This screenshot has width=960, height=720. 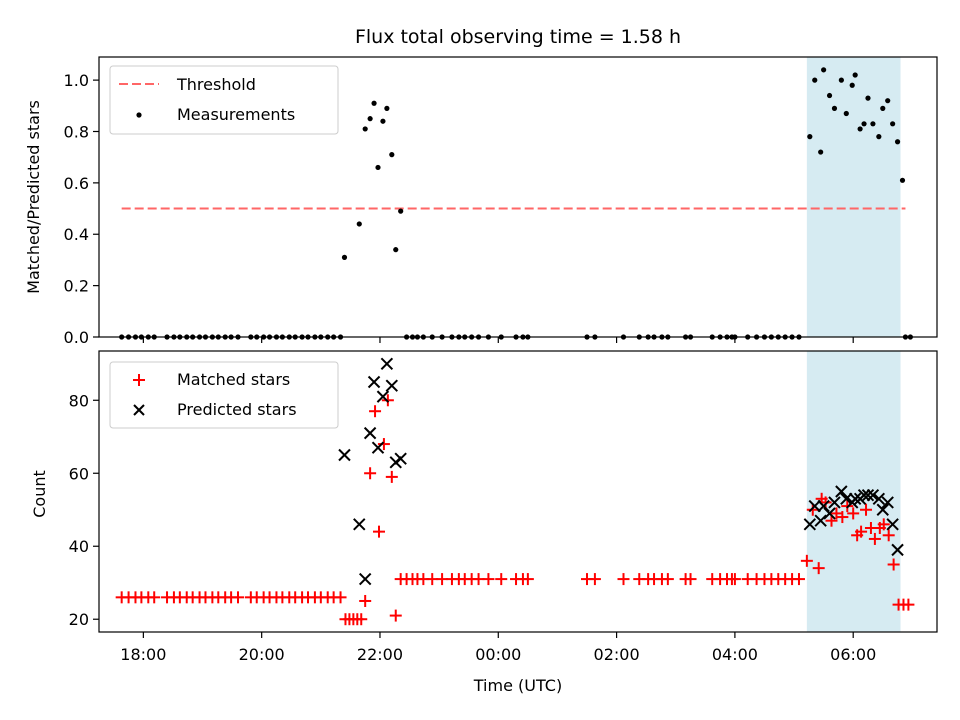 I want to click on x-tick-label: 06:00, so click(x=853, y=654).